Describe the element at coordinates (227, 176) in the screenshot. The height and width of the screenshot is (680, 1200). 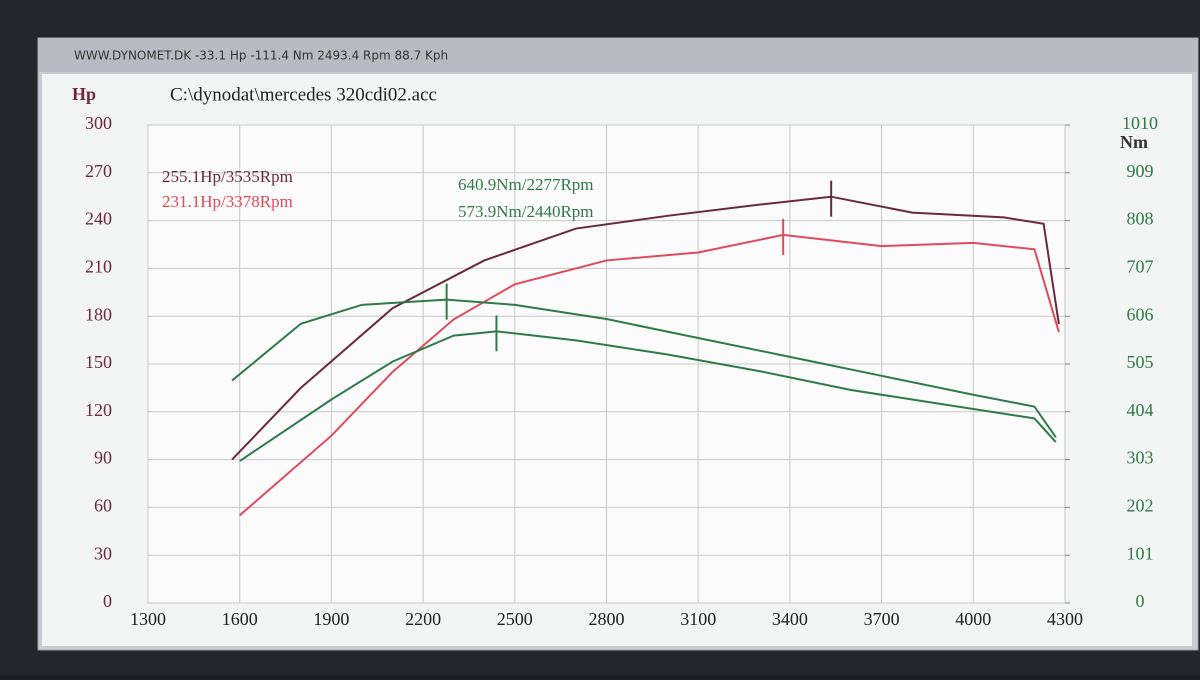
I see `peak-annotation: 255.1Hp/3535Rpm` at that location.